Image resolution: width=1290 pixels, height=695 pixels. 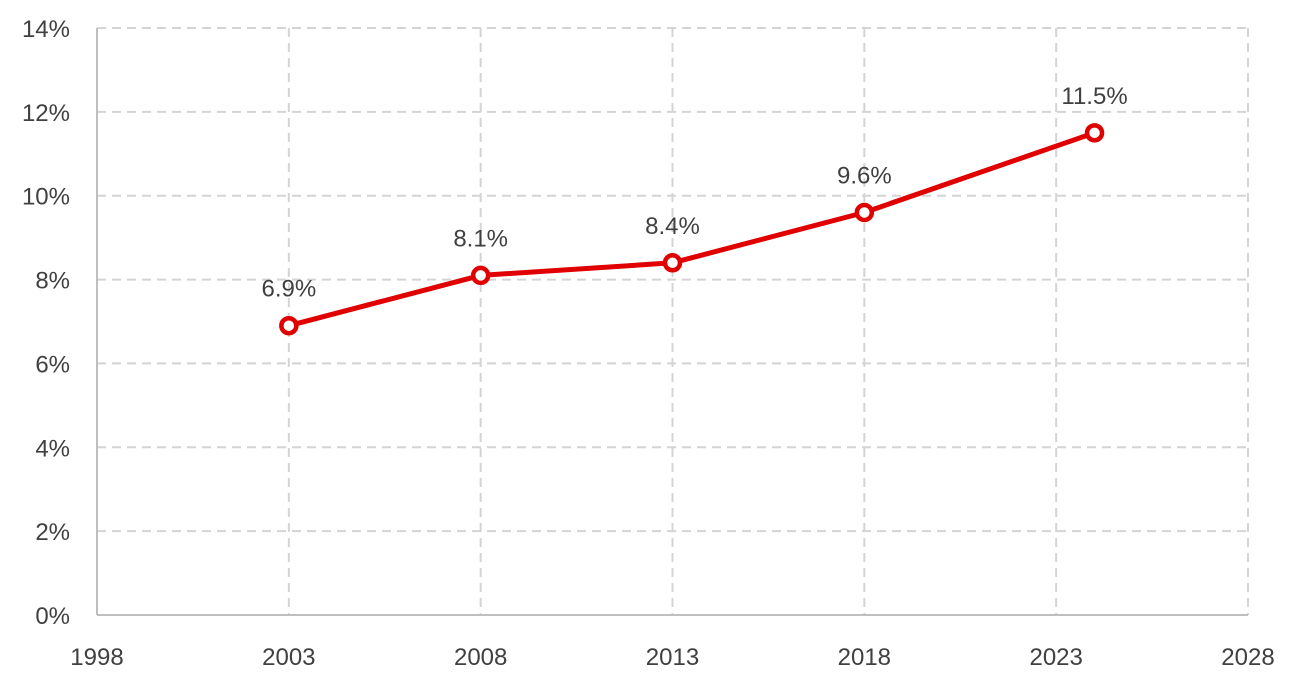 What do you see at coordinates (480, 657) in the screenshot?
I see `x-tick-label: 2008` at bounding box center [480, 657].